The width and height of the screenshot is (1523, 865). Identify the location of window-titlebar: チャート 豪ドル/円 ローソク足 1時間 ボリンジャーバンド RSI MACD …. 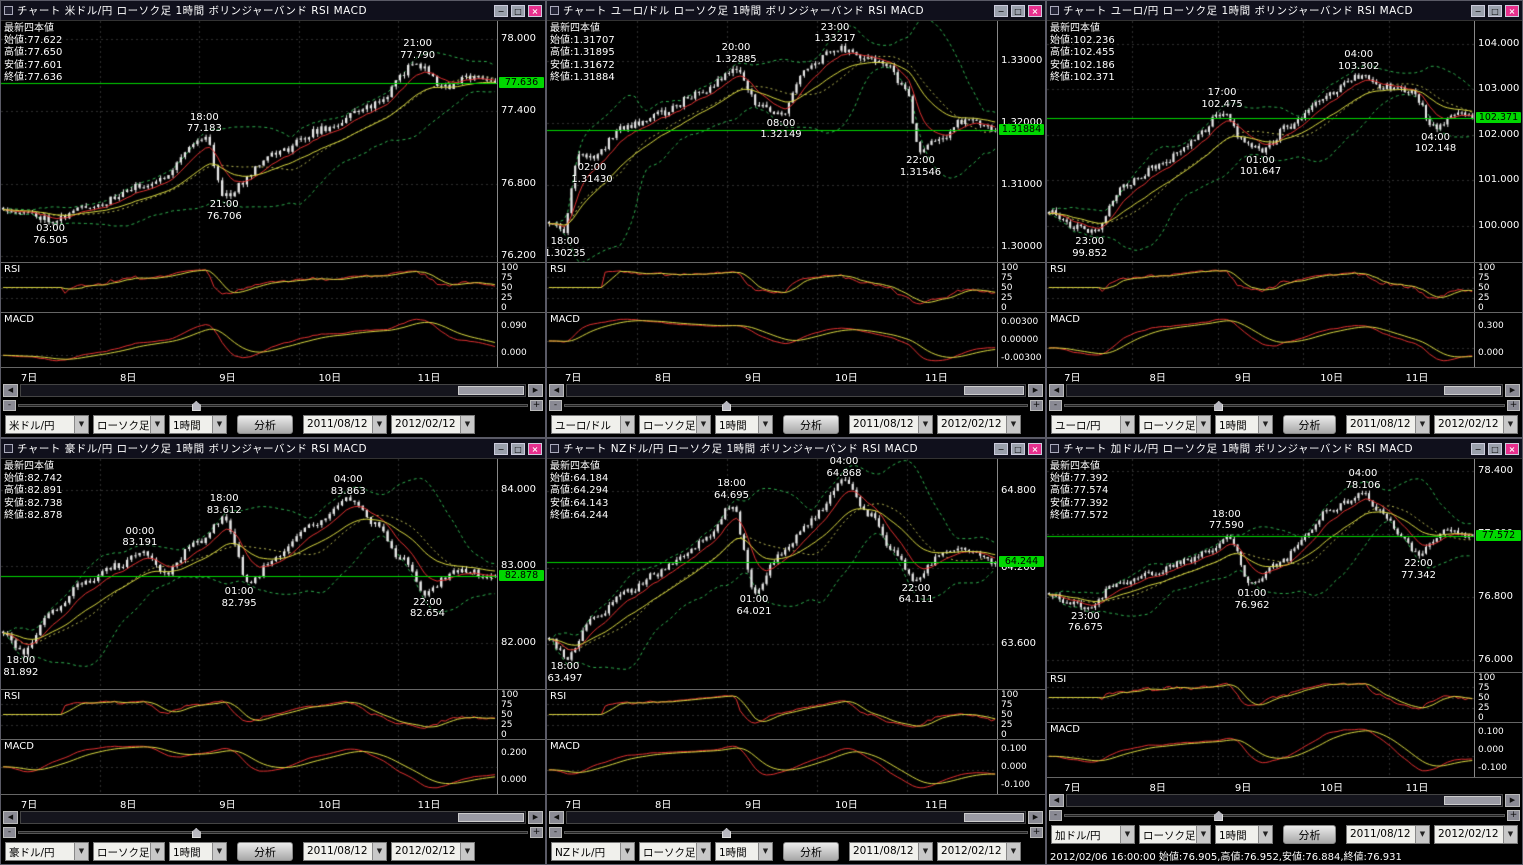
(273, 449).